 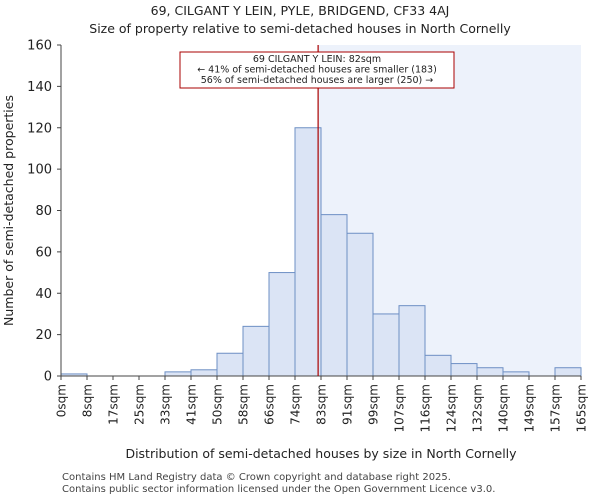 I want to click on bar-132sqm, so click(x=490, y=372).